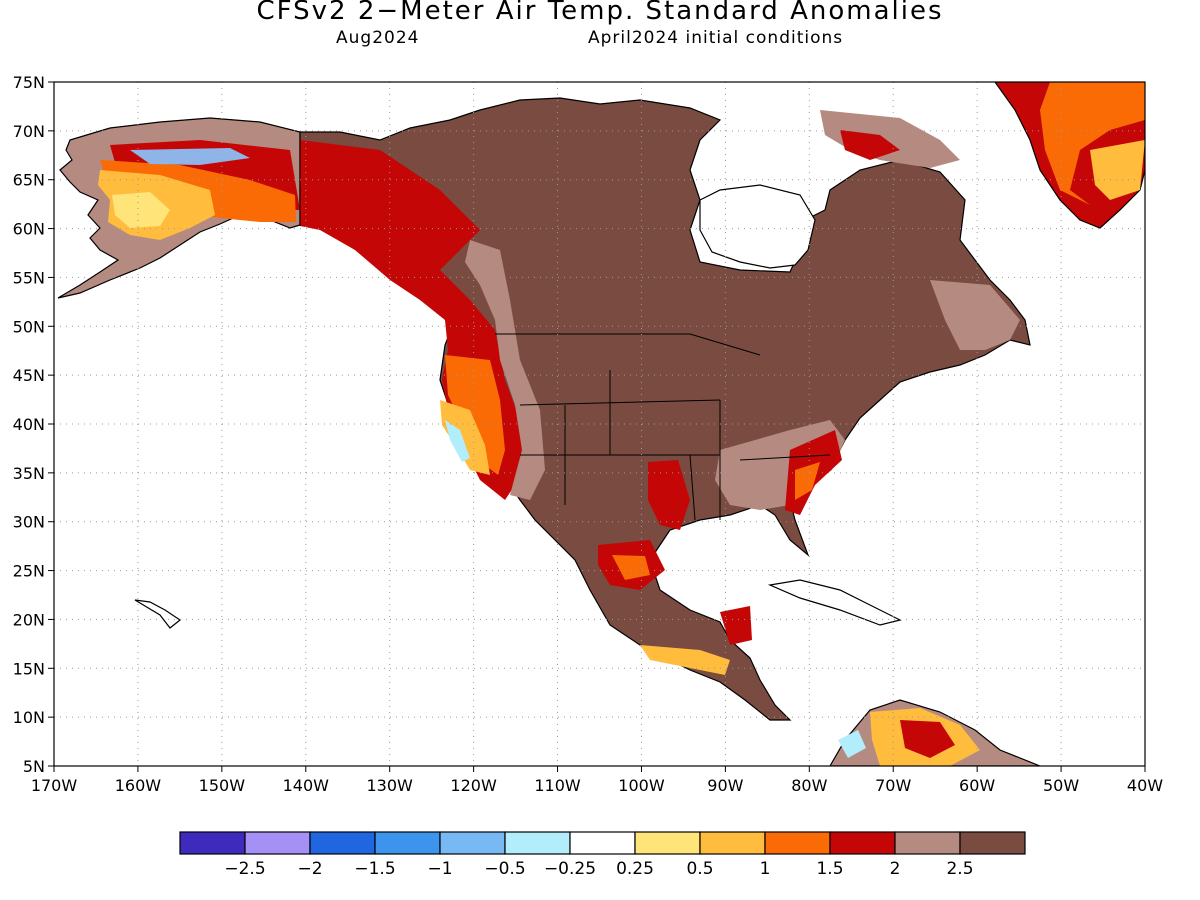 This screenshot has height=900, width=1200. I want to click on longitude-label: 110W, so click(557, 785).